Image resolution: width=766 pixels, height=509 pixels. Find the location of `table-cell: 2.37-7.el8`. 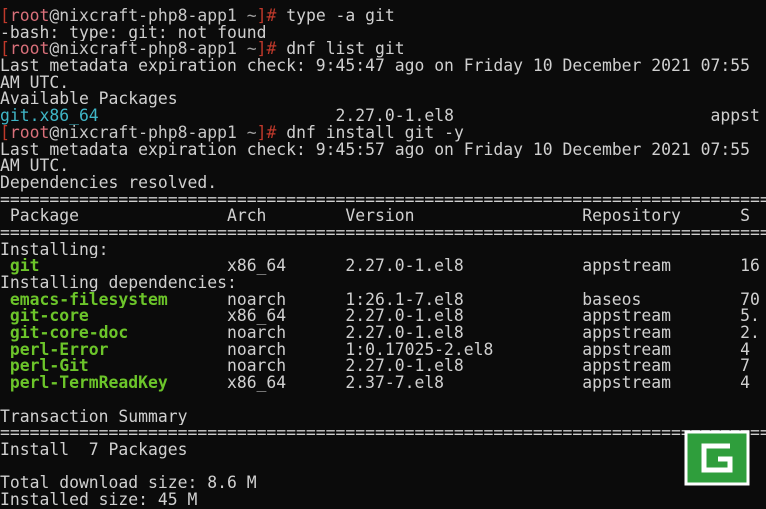

table-cell: 2.37-7.el8 is located at coordinates (395, 383).